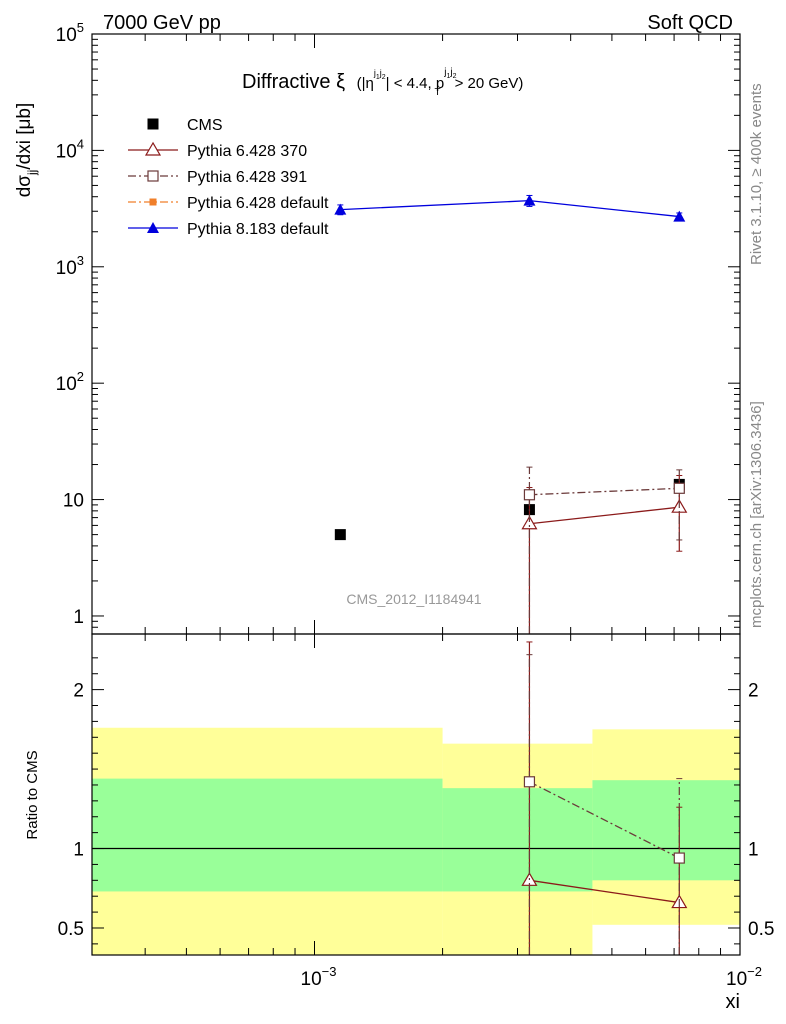 Image resolution: width=786 pixels, height=1024 pixels. Describe the element at coordinates (162, 23) in the screenshot. I see `energy-label: 7000 GeV pp` at that location.